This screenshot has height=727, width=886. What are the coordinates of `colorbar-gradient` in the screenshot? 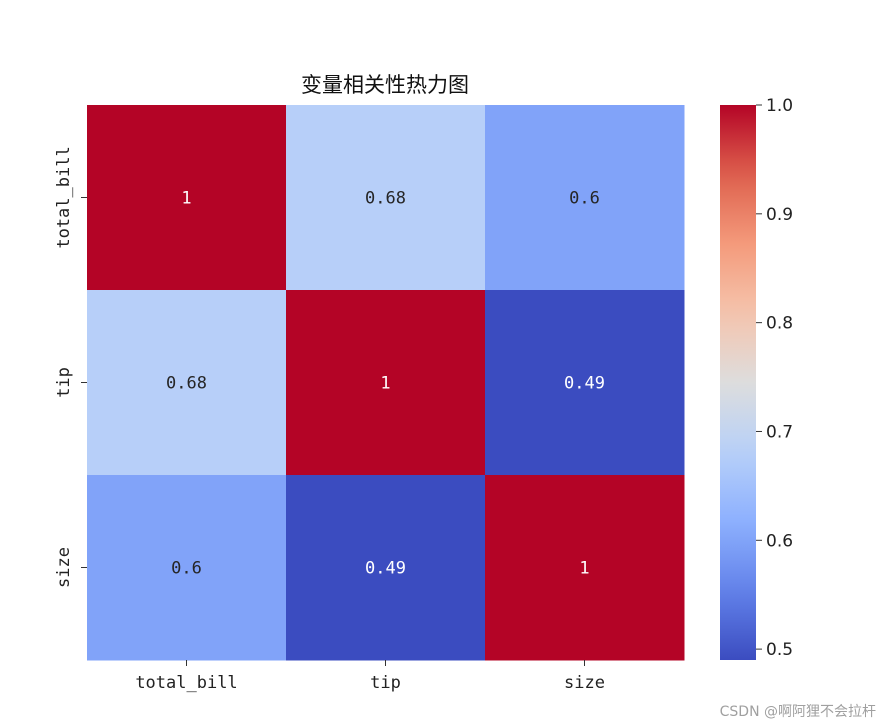 It's located at (738, 382).